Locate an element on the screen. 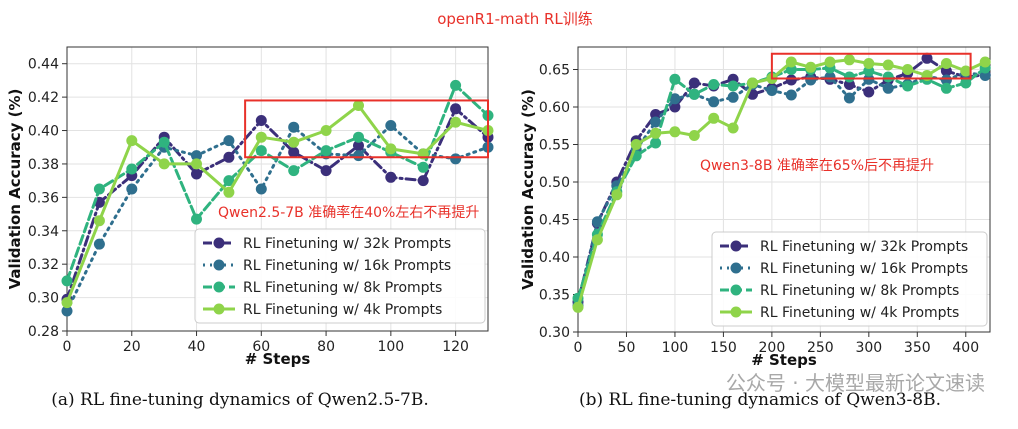  y-tick-label: 0.65 is located at coordinates (554, 71).